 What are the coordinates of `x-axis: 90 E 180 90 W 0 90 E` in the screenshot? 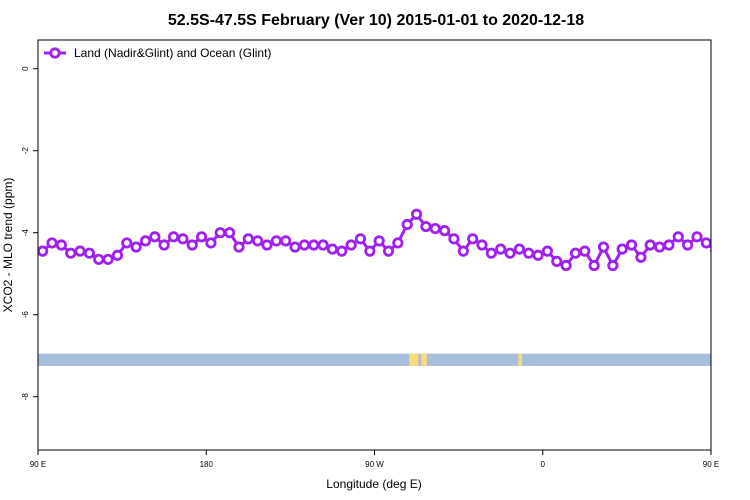 It's located at (374, 459).